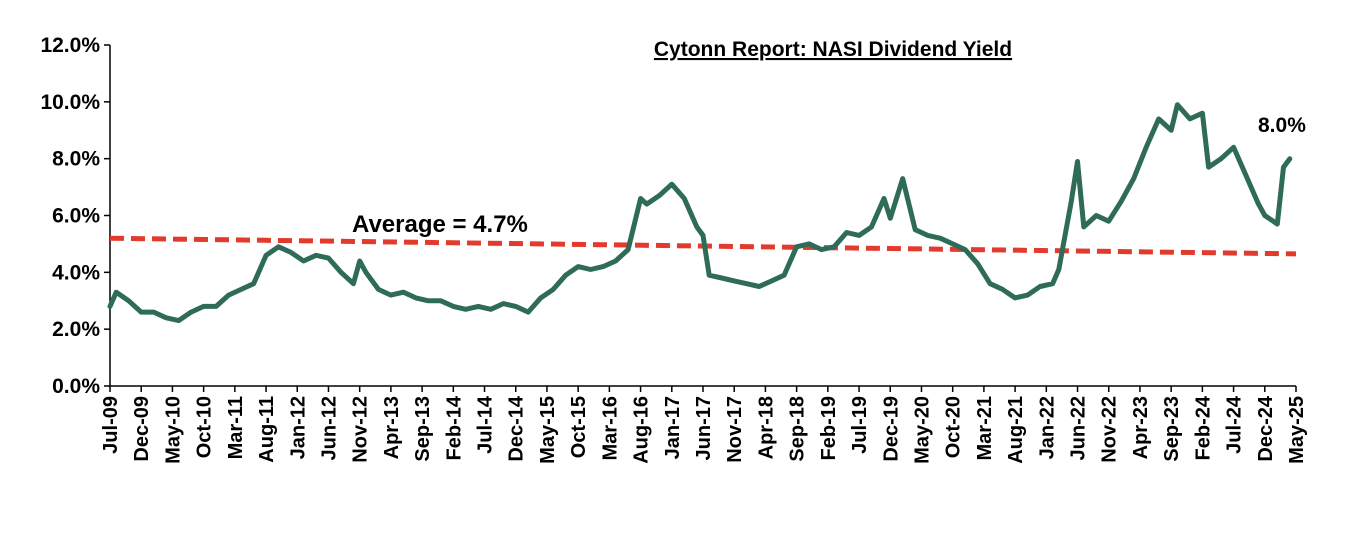  What do you see at coordinates (954, 427) in the screenshot?
I see `x-tick-label: Oct-20` at bounding box center [954, 427].